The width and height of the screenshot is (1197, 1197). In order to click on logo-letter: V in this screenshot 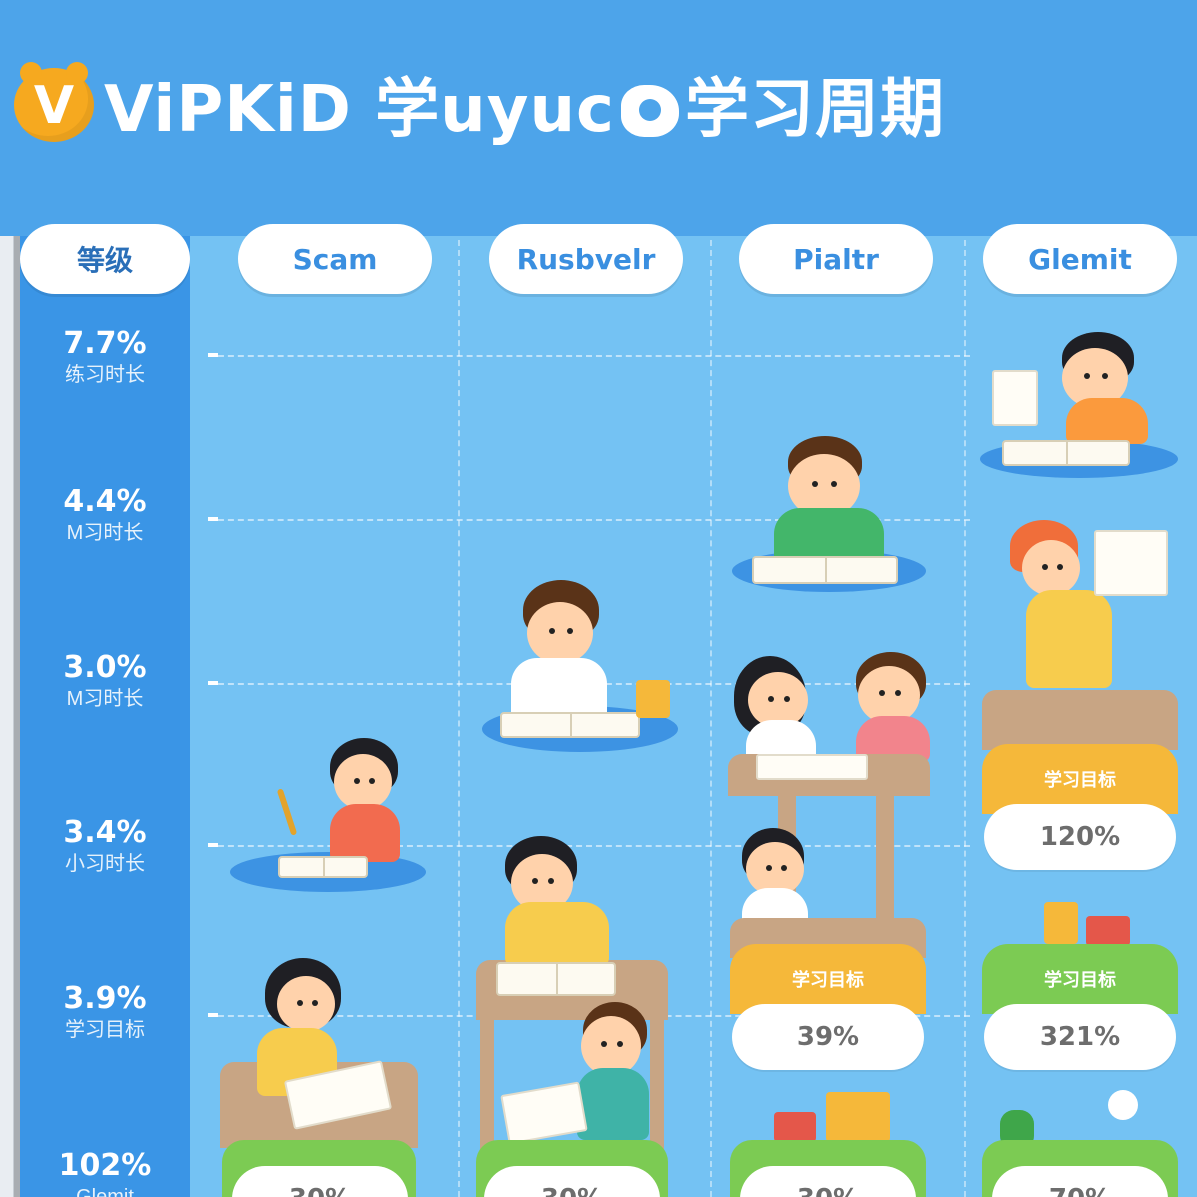, I will do `click(54, 106)`.